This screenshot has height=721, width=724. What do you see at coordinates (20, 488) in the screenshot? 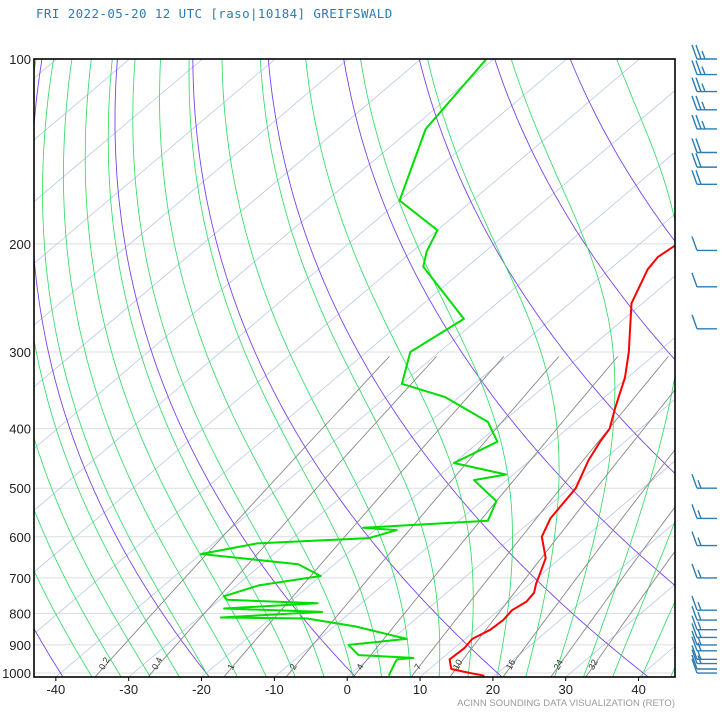
I see `pressure-tick-label: 500` at bounding box center [20, 488].